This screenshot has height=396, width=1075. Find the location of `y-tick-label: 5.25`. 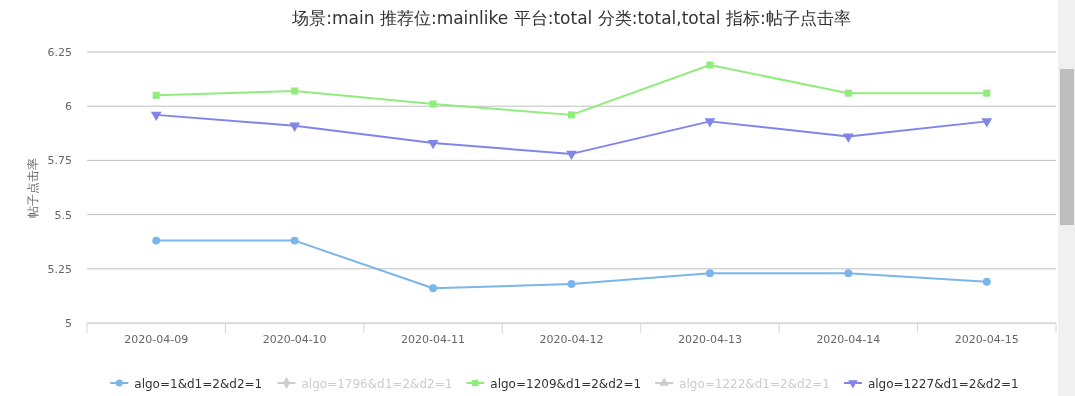

y-tick-label: 5.25 is located at coordinates (59, 269).